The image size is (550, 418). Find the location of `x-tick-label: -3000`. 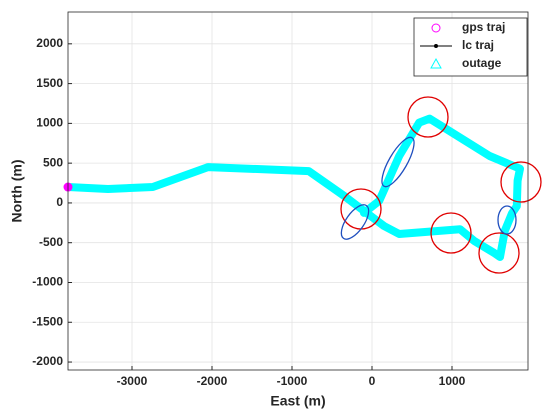

x-tick-label: -3000 is located at coordinates (132, 381).